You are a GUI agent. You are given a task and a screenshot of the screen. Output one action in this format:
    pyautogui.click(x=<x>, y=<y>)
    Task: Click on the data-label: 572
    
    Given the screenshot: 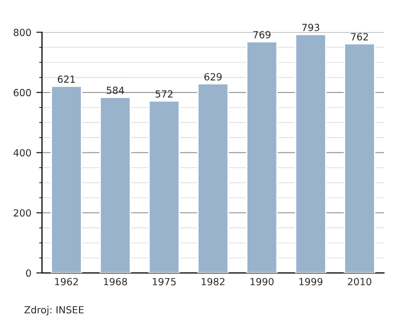 What is the action you would take?
    pyautogui.click(x=164, y=94)
    